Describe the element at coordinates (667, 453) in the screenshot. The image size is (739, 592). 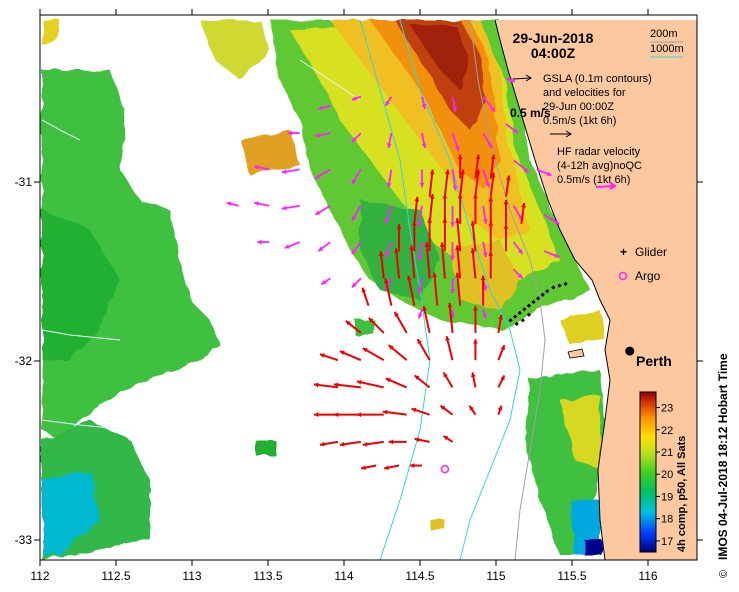
I see `colorbar-tick-label: 21` at that location.